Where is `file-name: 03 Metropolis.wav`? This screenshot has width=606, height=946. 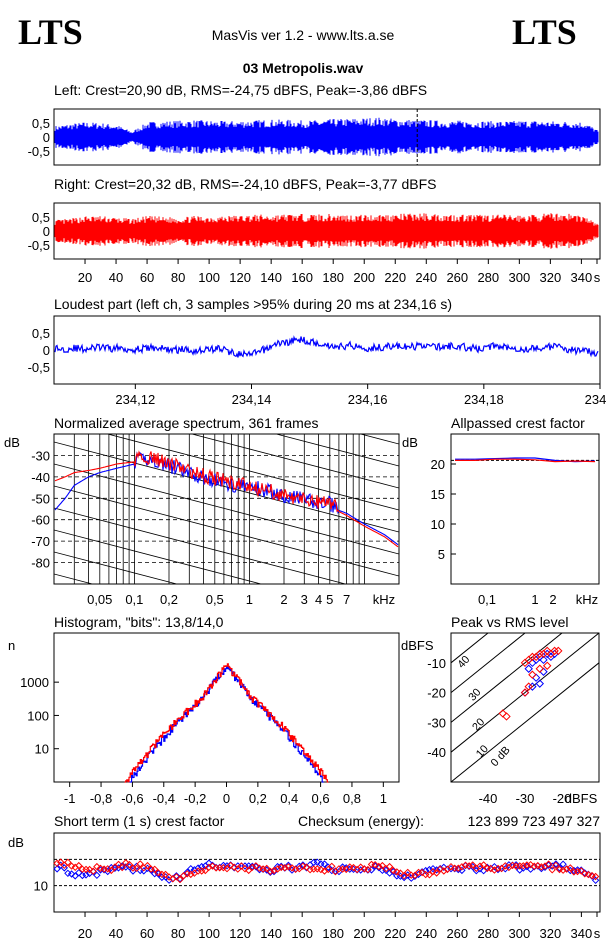 file-name: 03 Metropolis.wav is located at coordinates (303, 68).